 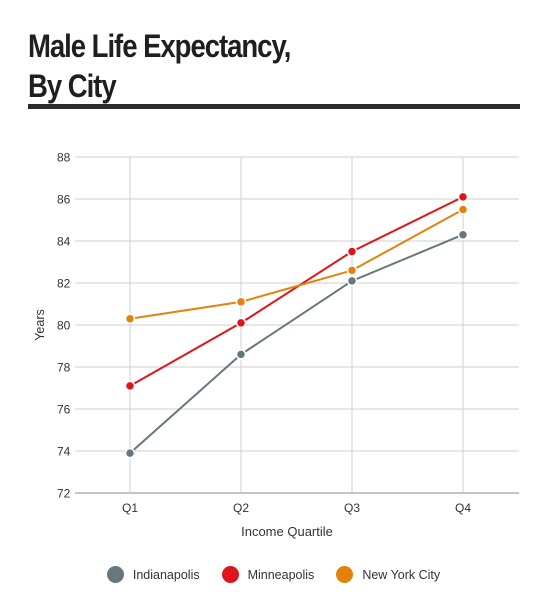 What do you see at coordinates (64, 368) in the screenshot?
I see `y-tick-label: 78` at bounding box center [64, 368].